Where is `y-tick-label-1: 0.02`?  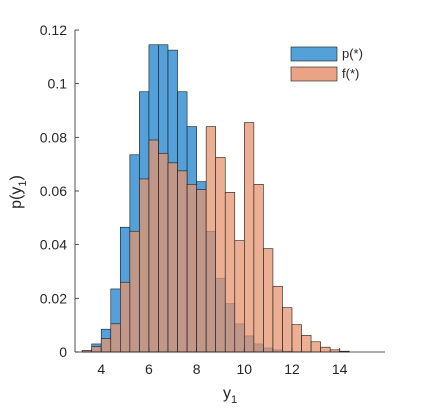
y-tick-label-1: 0.02 is located at coordinates (53, 298).